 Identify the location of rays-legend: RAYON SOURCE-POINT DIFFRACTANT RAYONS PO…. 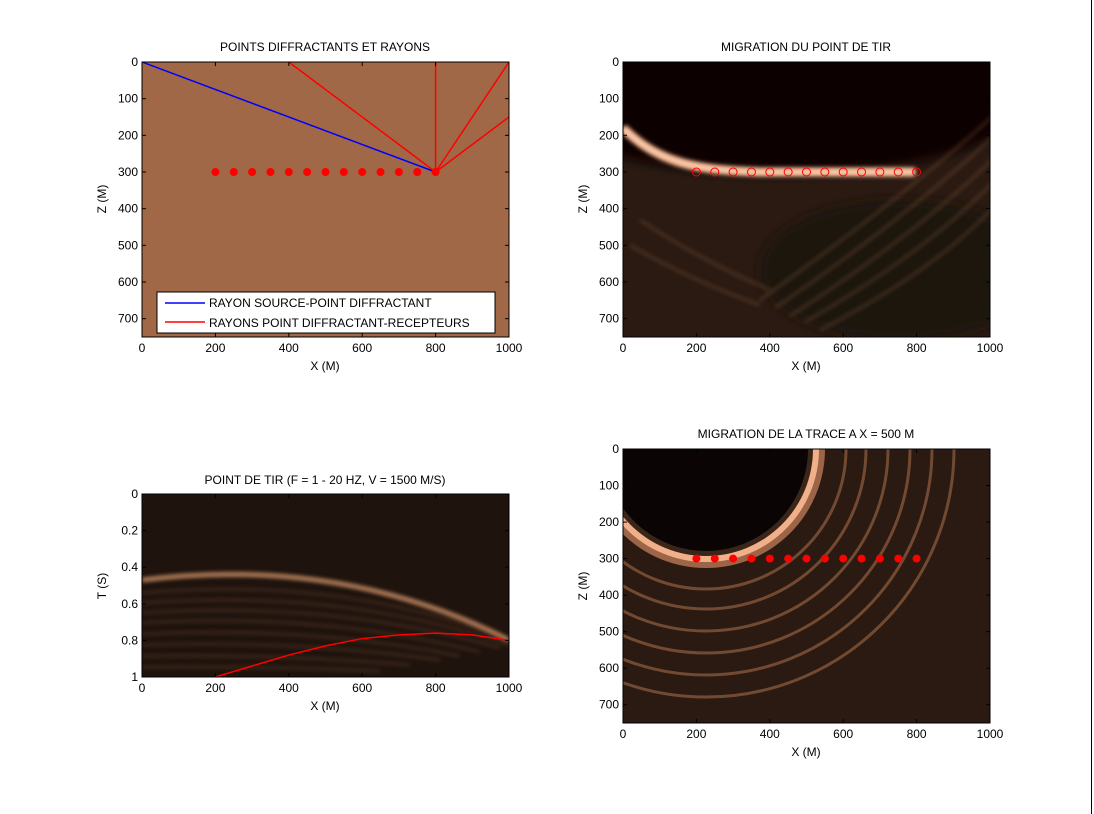
(326, 312).